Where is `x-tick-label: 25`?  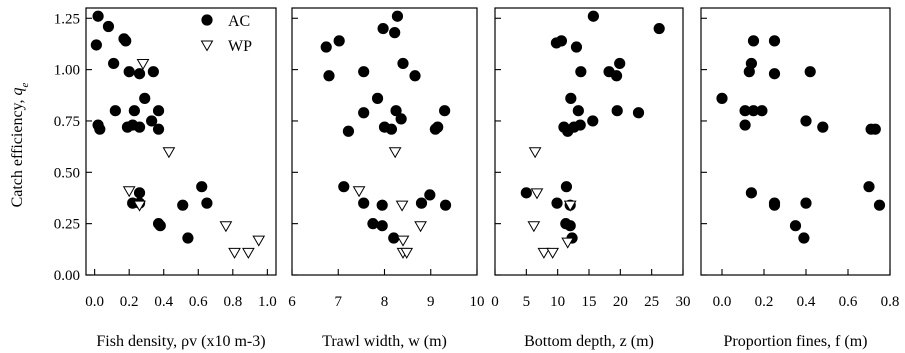 x-tick-label: 25 is located at coordinates (651, 302).